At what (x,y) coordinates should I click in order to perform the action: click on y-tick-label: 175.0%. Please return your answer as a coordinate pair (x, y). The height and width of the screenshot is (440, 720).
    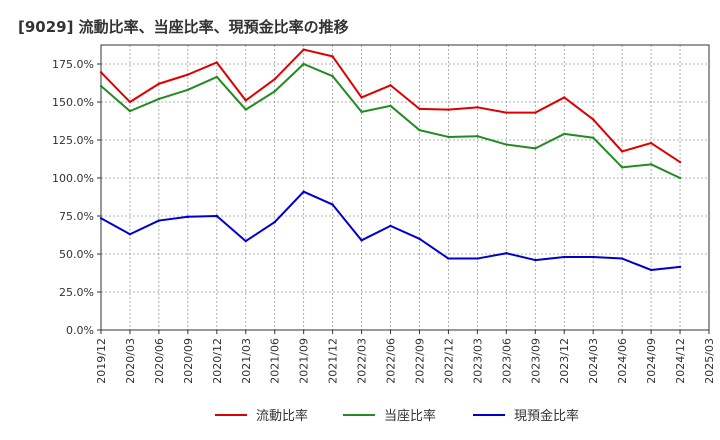
    Looking at the image, I should click on (73, 64).